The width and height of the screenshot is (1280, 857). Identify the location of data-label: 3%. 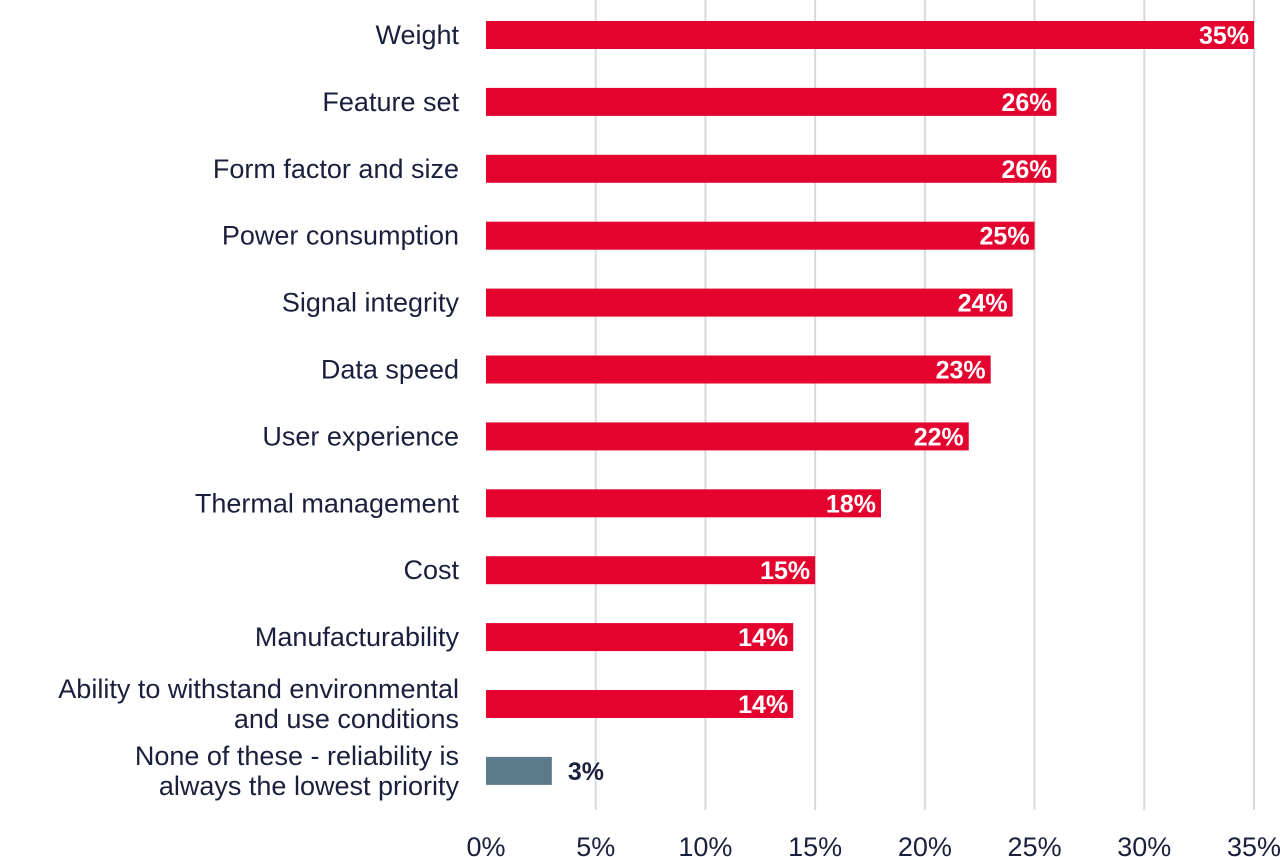
(586, 772).